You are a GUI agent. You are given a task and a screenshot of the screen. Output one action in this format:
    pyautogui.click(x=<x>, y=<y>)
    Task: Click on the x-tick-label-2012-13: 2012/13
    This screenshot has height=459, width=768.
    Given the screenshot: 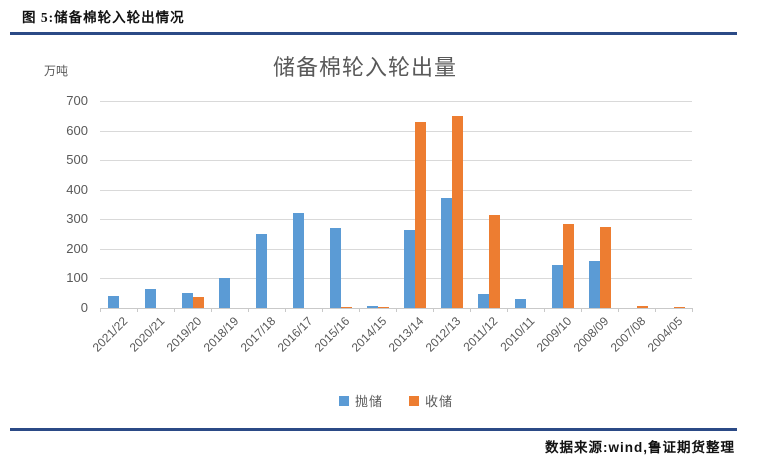 What is the action you would take?
    pyautogui.click(x=443, y=334)
    